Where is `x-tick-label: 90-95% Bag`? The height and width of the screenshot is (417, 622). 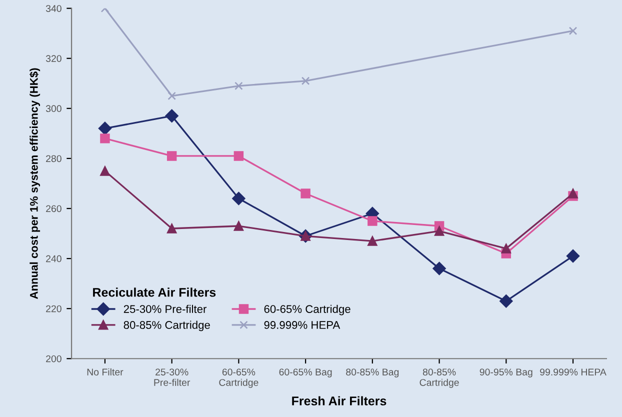 x-tick-label: 90-95% Bag is located at coordinates (506, 373).